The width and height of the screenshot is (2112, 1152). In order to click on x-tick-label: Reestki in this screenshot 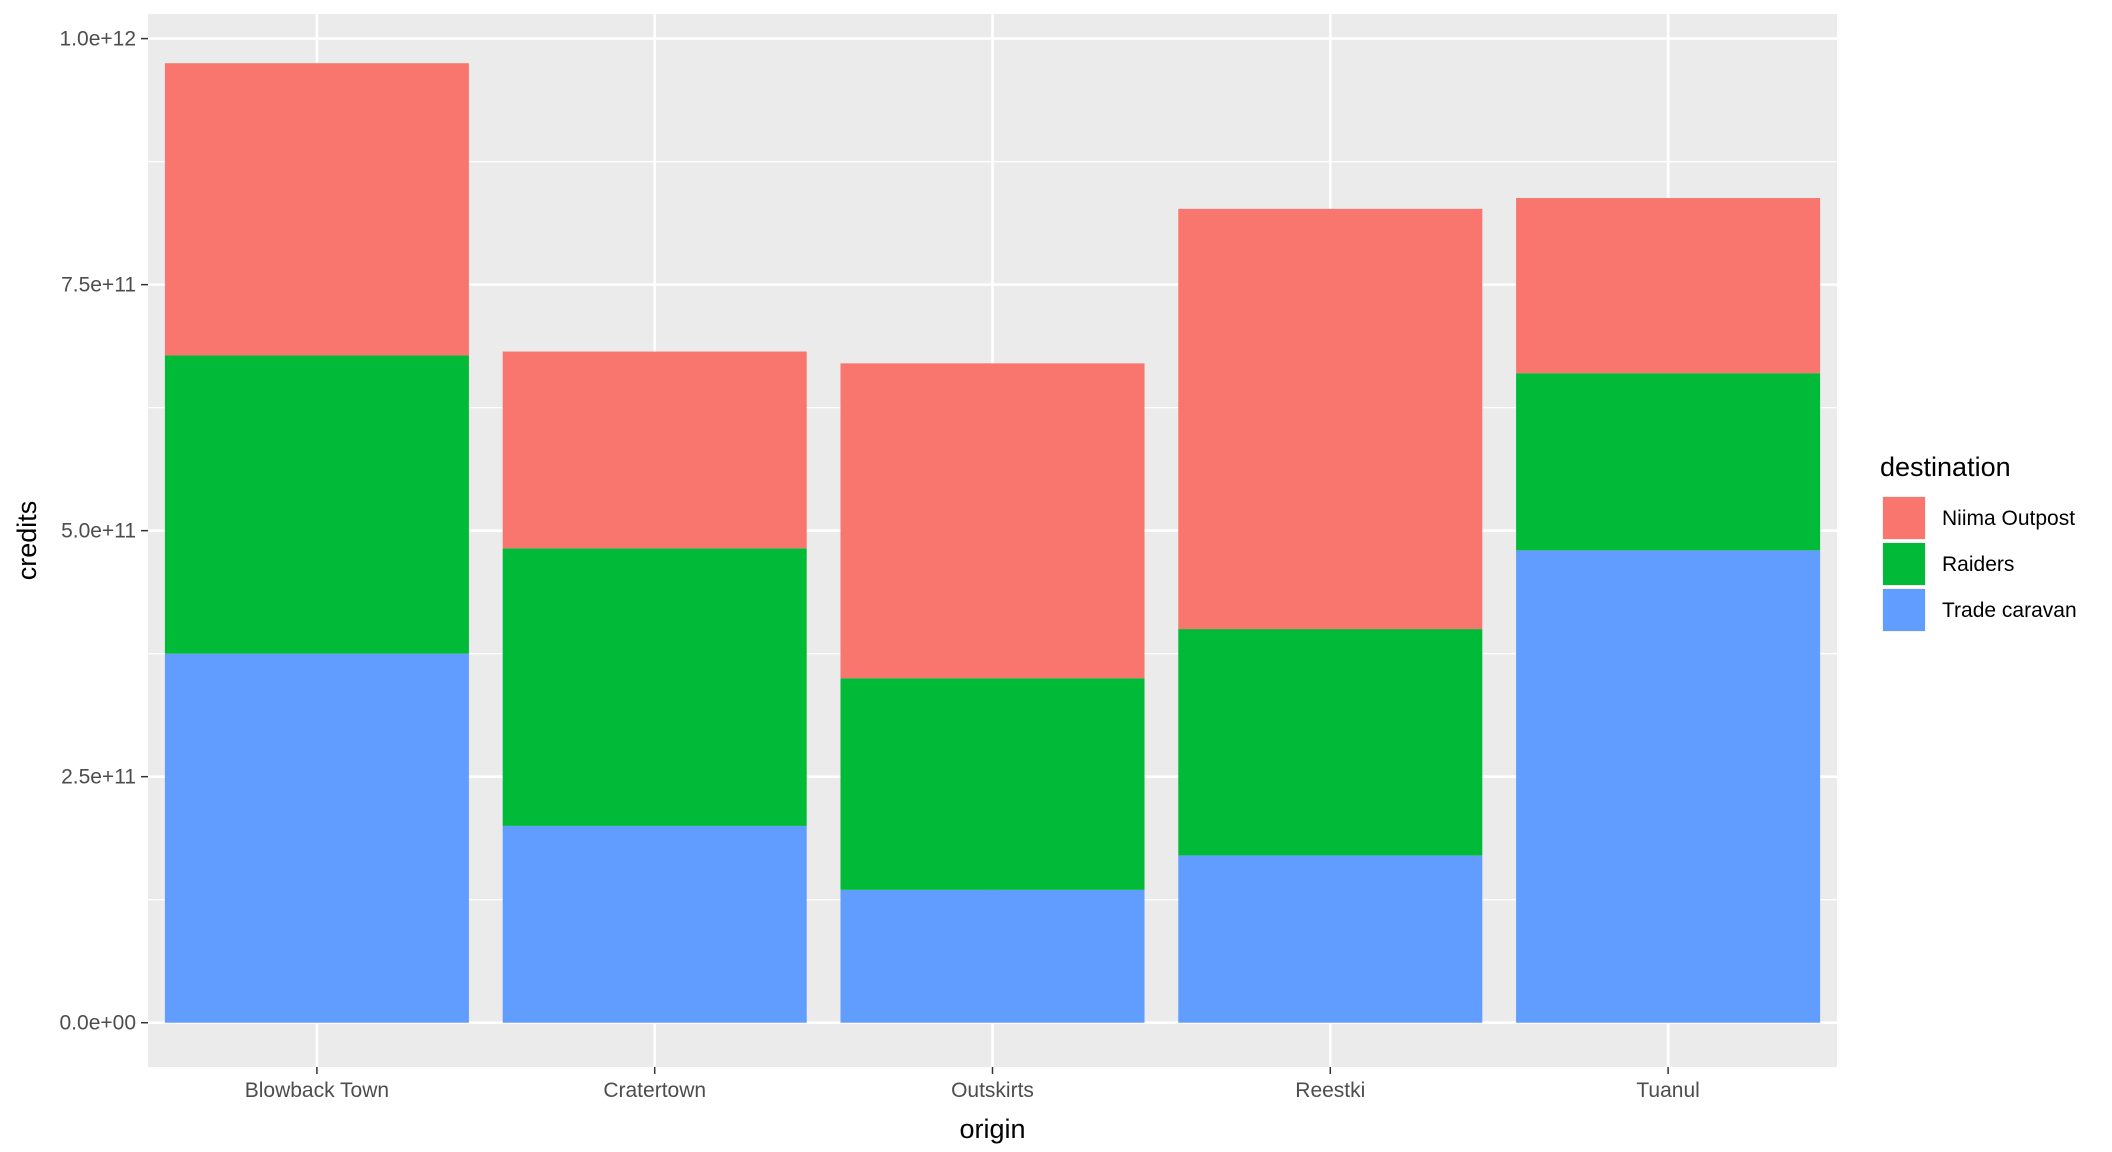, I will do `click(1330, 1090)`.